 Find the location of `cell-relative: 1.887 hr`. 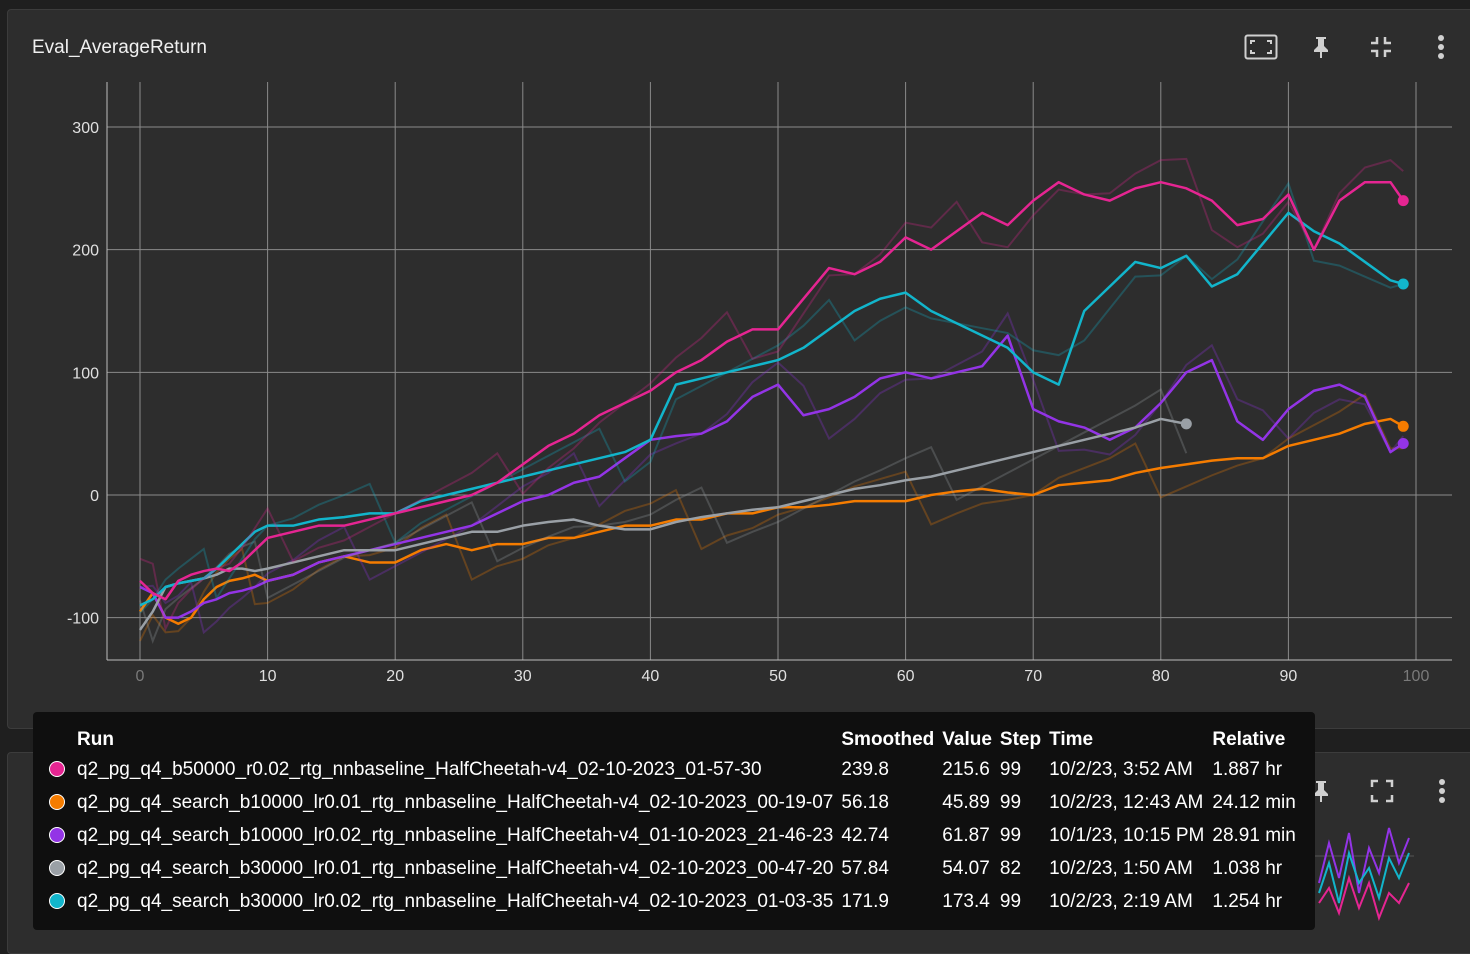

cell-relative: 1.887 hr is located at coordinates (1247, 769).